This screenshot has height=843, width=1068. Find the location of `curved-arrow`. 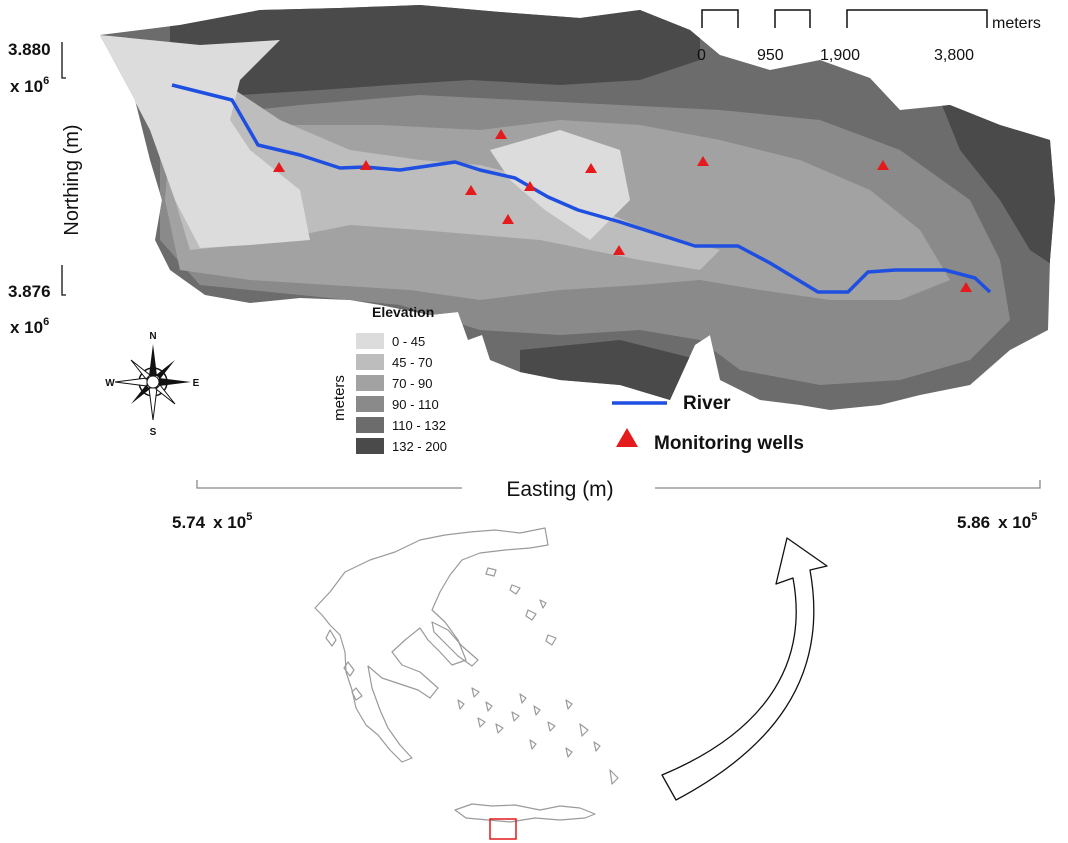

curved-arrow is located at coordinates (744, 669).